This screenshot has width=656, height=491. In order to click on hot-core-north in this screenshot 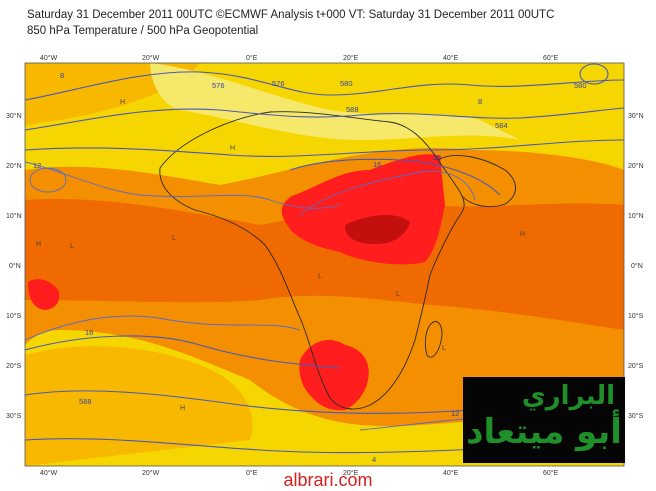, I will do `click(363, 209)`.